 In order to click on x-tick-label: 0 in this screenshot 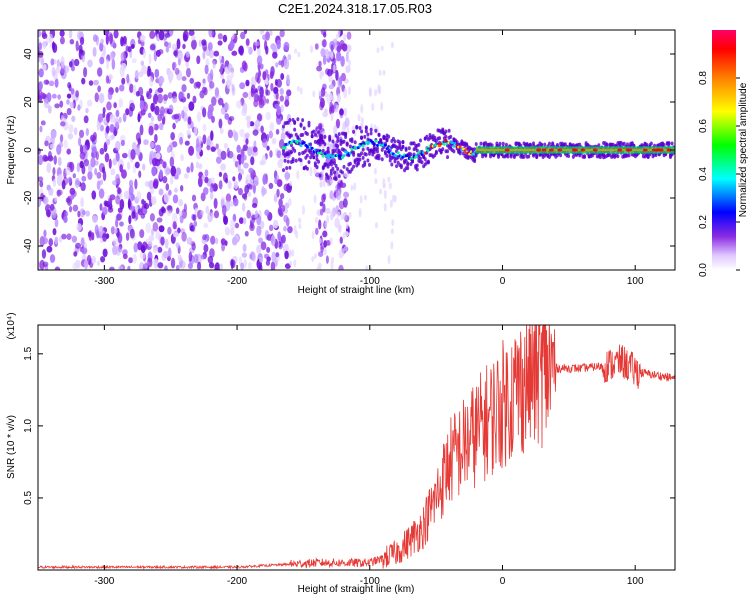, I will do `click(503, 581)`.